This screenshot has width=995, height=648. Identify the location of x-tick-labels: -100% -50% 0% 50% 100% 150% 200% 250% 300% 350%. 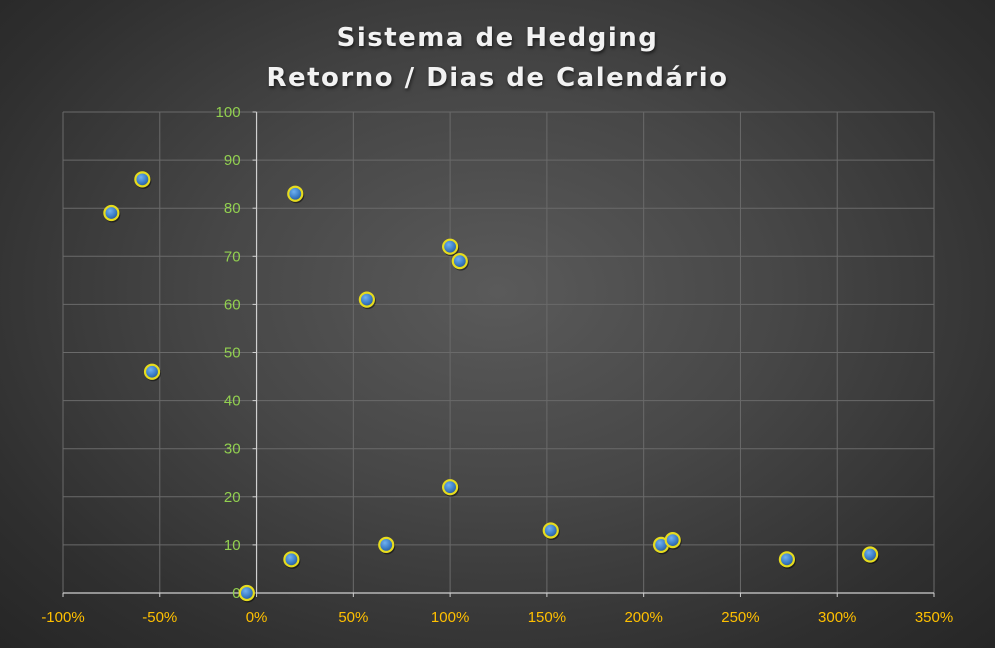
(497, 617).